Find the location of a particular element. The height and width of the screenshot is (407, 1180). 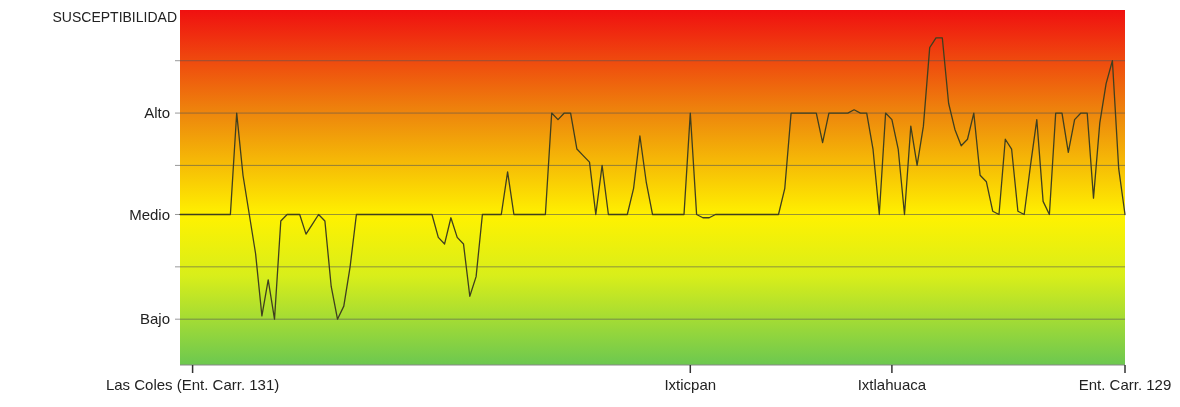

ref-line-label: Alto is located at coordinates (157, 113).